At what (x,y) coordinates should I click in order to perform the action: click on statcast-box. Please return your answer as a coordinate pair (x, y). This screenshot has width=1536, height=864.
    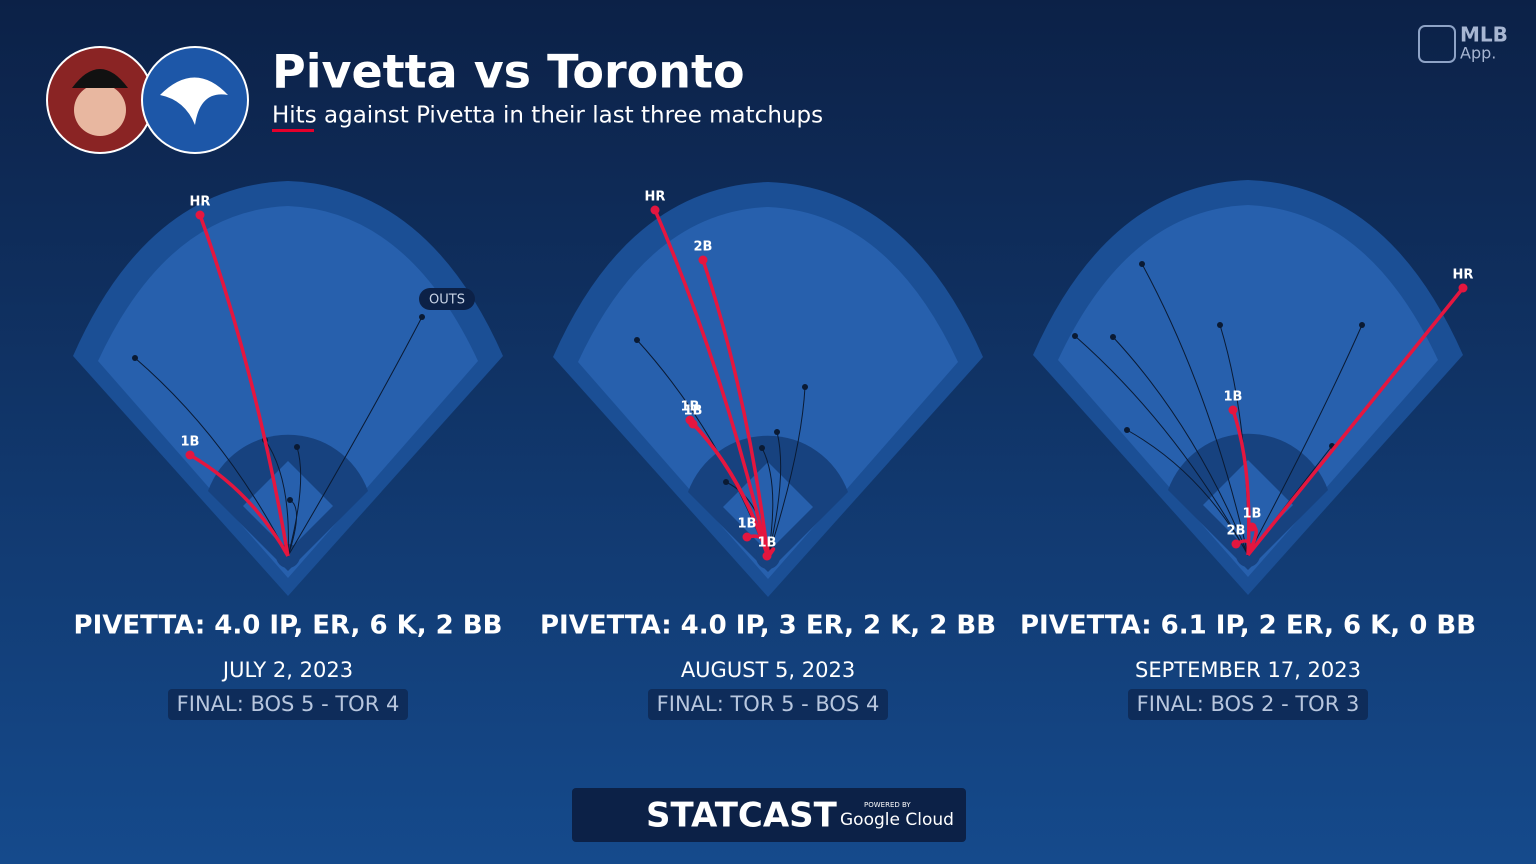
    Looking at the image, I should click on (769, 815).